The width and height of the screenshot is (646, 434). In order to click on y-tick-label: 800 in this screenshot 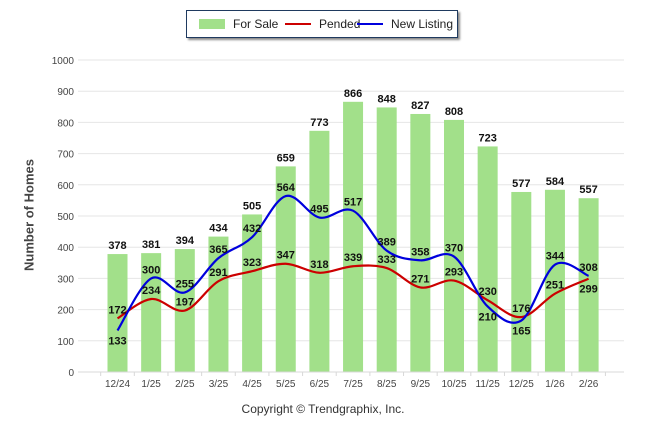, I will do `click(65, 123)`.